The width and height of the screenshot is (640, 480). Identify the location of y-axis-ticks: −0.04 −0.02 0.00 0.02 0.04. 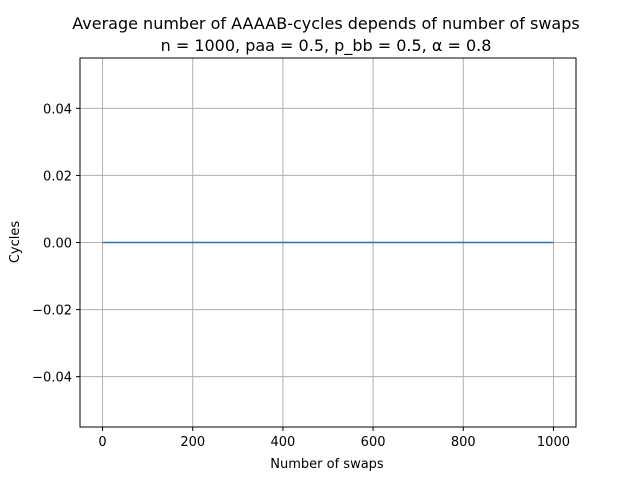
(56, 244).